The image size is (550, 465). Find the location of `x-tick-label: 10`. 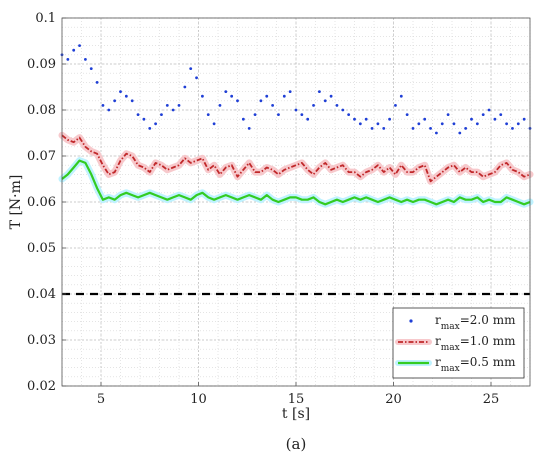

x-tick-label: 10 is located at coordinates (198, 399).